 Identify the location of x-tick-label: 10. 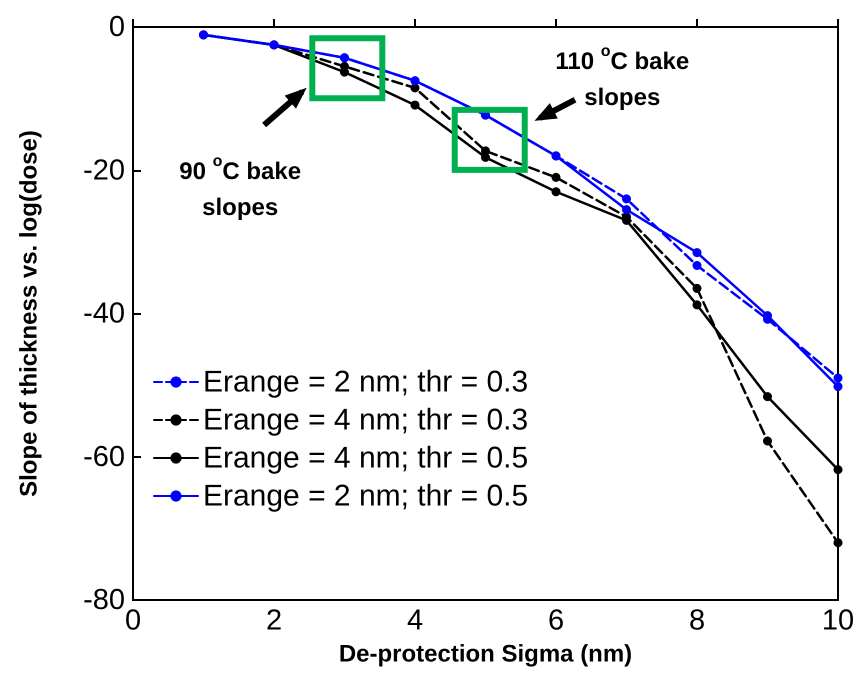
(838, 620).